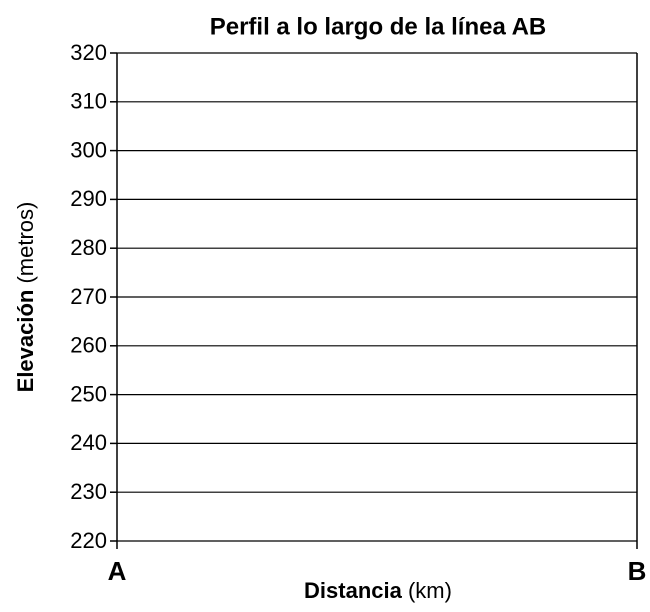  What do you see at coordinates (25, 341) in the screenshot?
I see `y-axis-label-main: Elevación` at bounding box center [25, 341].